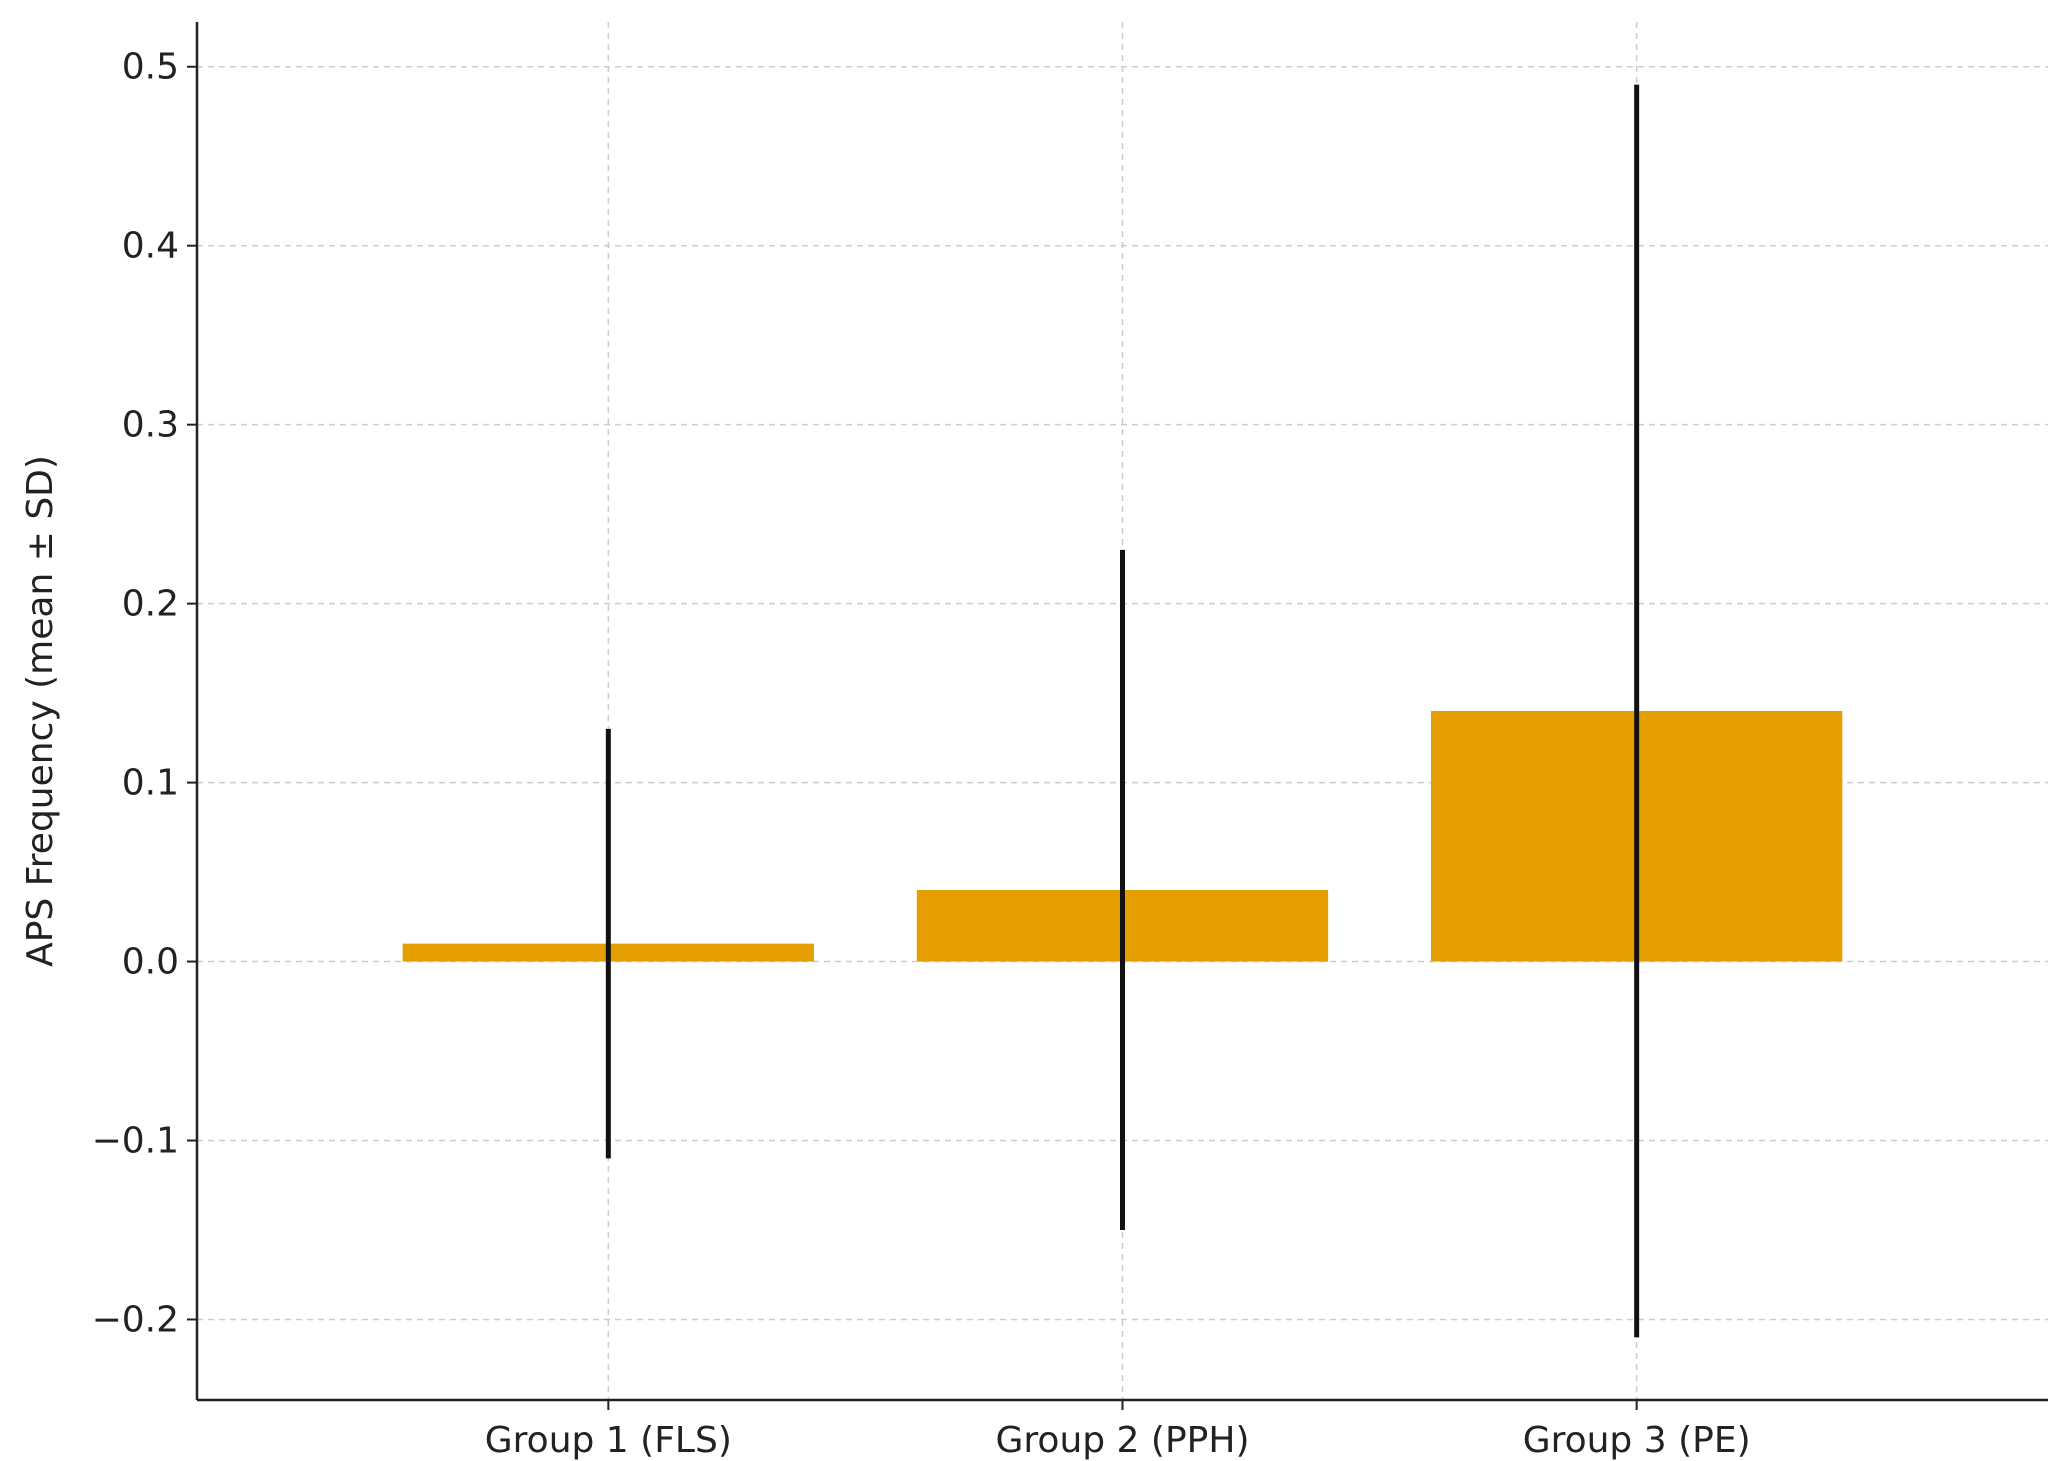  Describe the element at coordinates (608, 1440) in the screenshot. I see `x-tick-label: Group 1 (FLS)` at that location.